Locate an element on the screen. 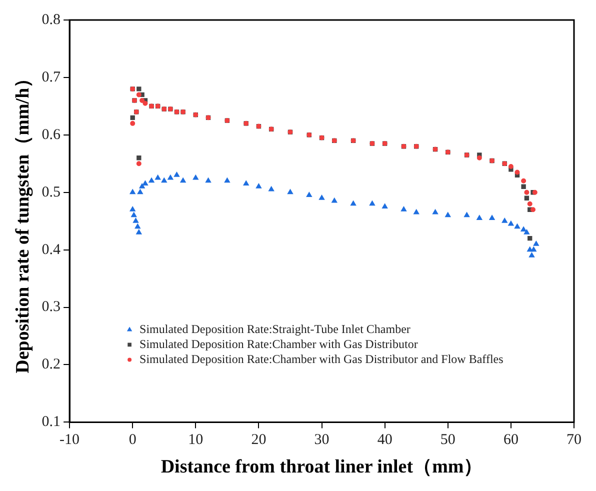 This screenshot has height=491, width=596. y-tick-label: 0.2 is located at coordinates (51, 364).